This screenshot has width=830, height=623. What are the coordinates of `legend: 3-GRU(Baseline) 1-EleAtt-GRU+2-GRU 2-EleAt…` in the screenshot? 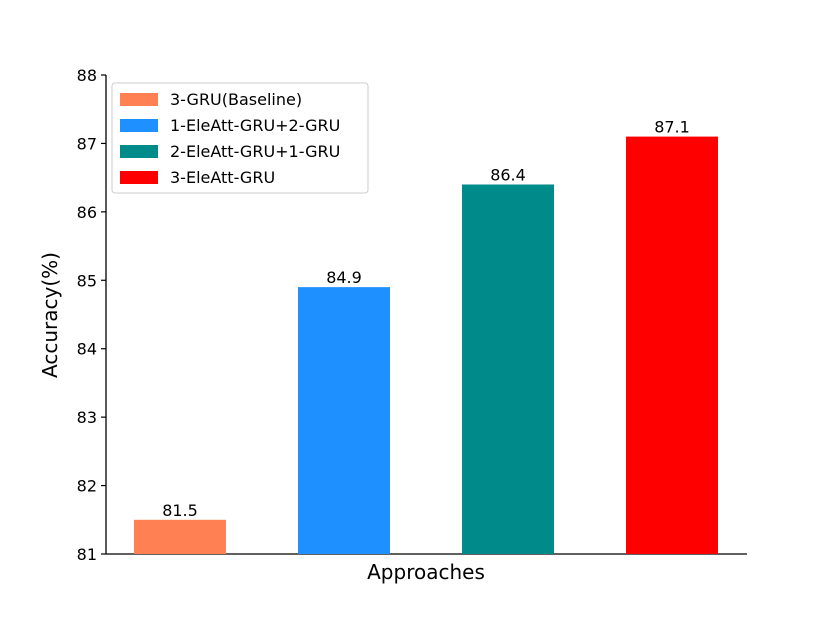 It's located at (240, 138).